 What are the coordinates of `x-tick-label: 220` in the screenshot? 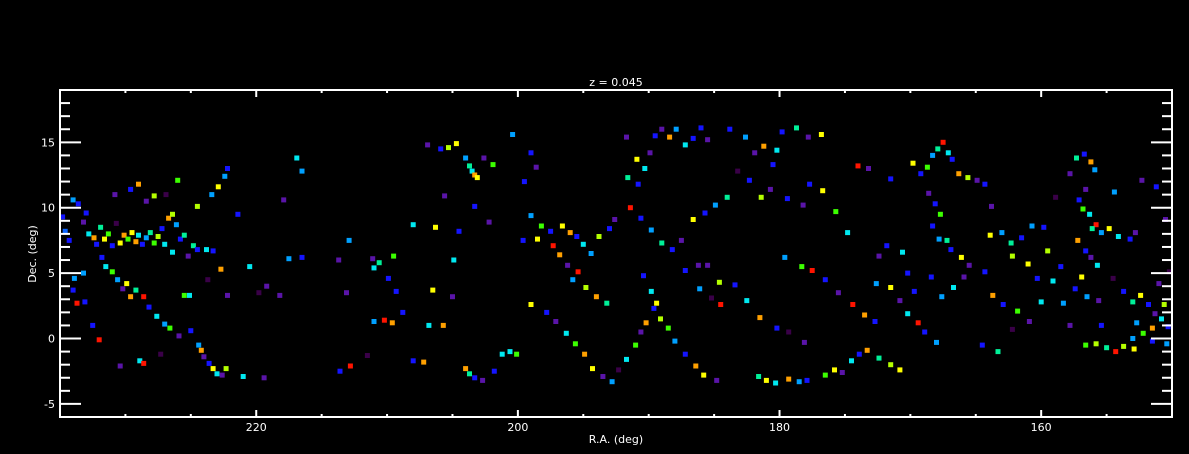 It's located at (256, 427).